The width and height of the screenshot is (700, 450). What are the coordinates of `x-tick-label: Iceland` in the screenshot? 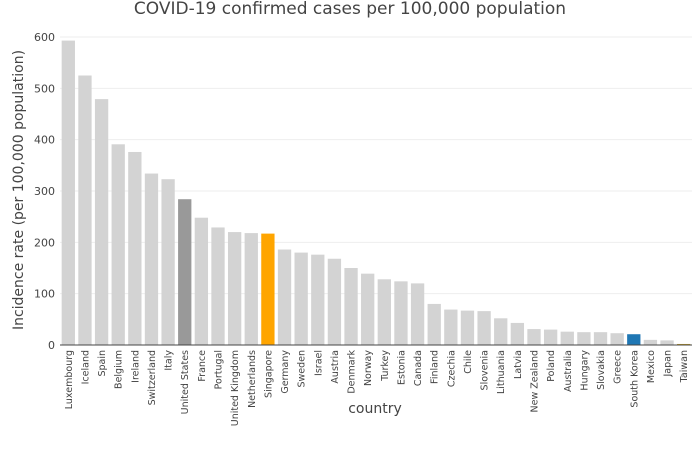 It's located at (85, 367).